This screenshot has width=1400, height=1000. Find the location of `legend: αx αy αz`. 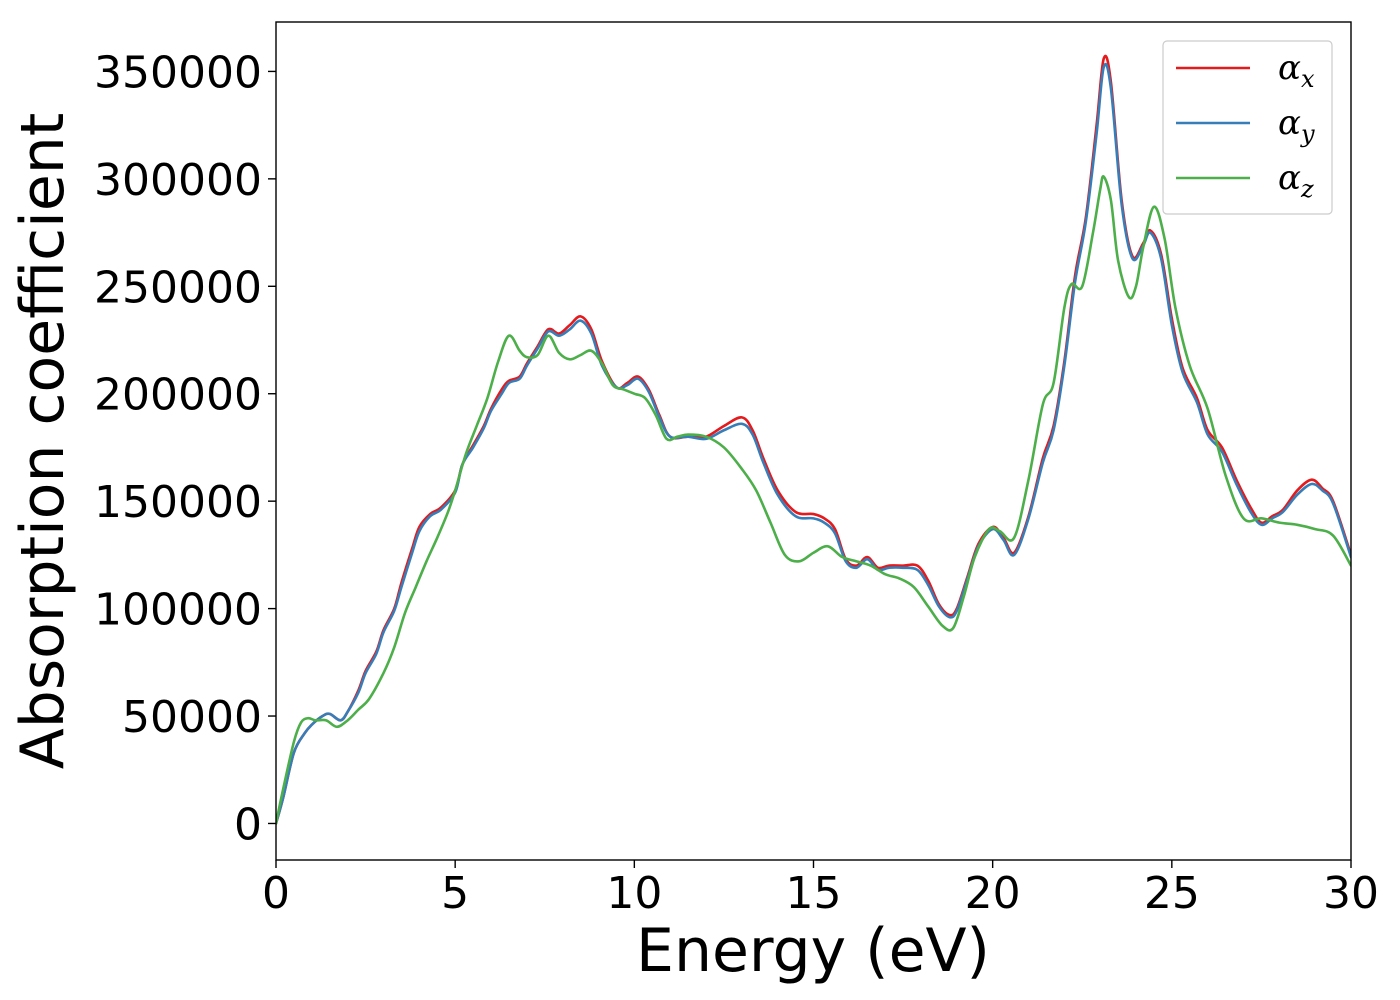

legend: αx αy αz is located at coordinates (1247, 127).